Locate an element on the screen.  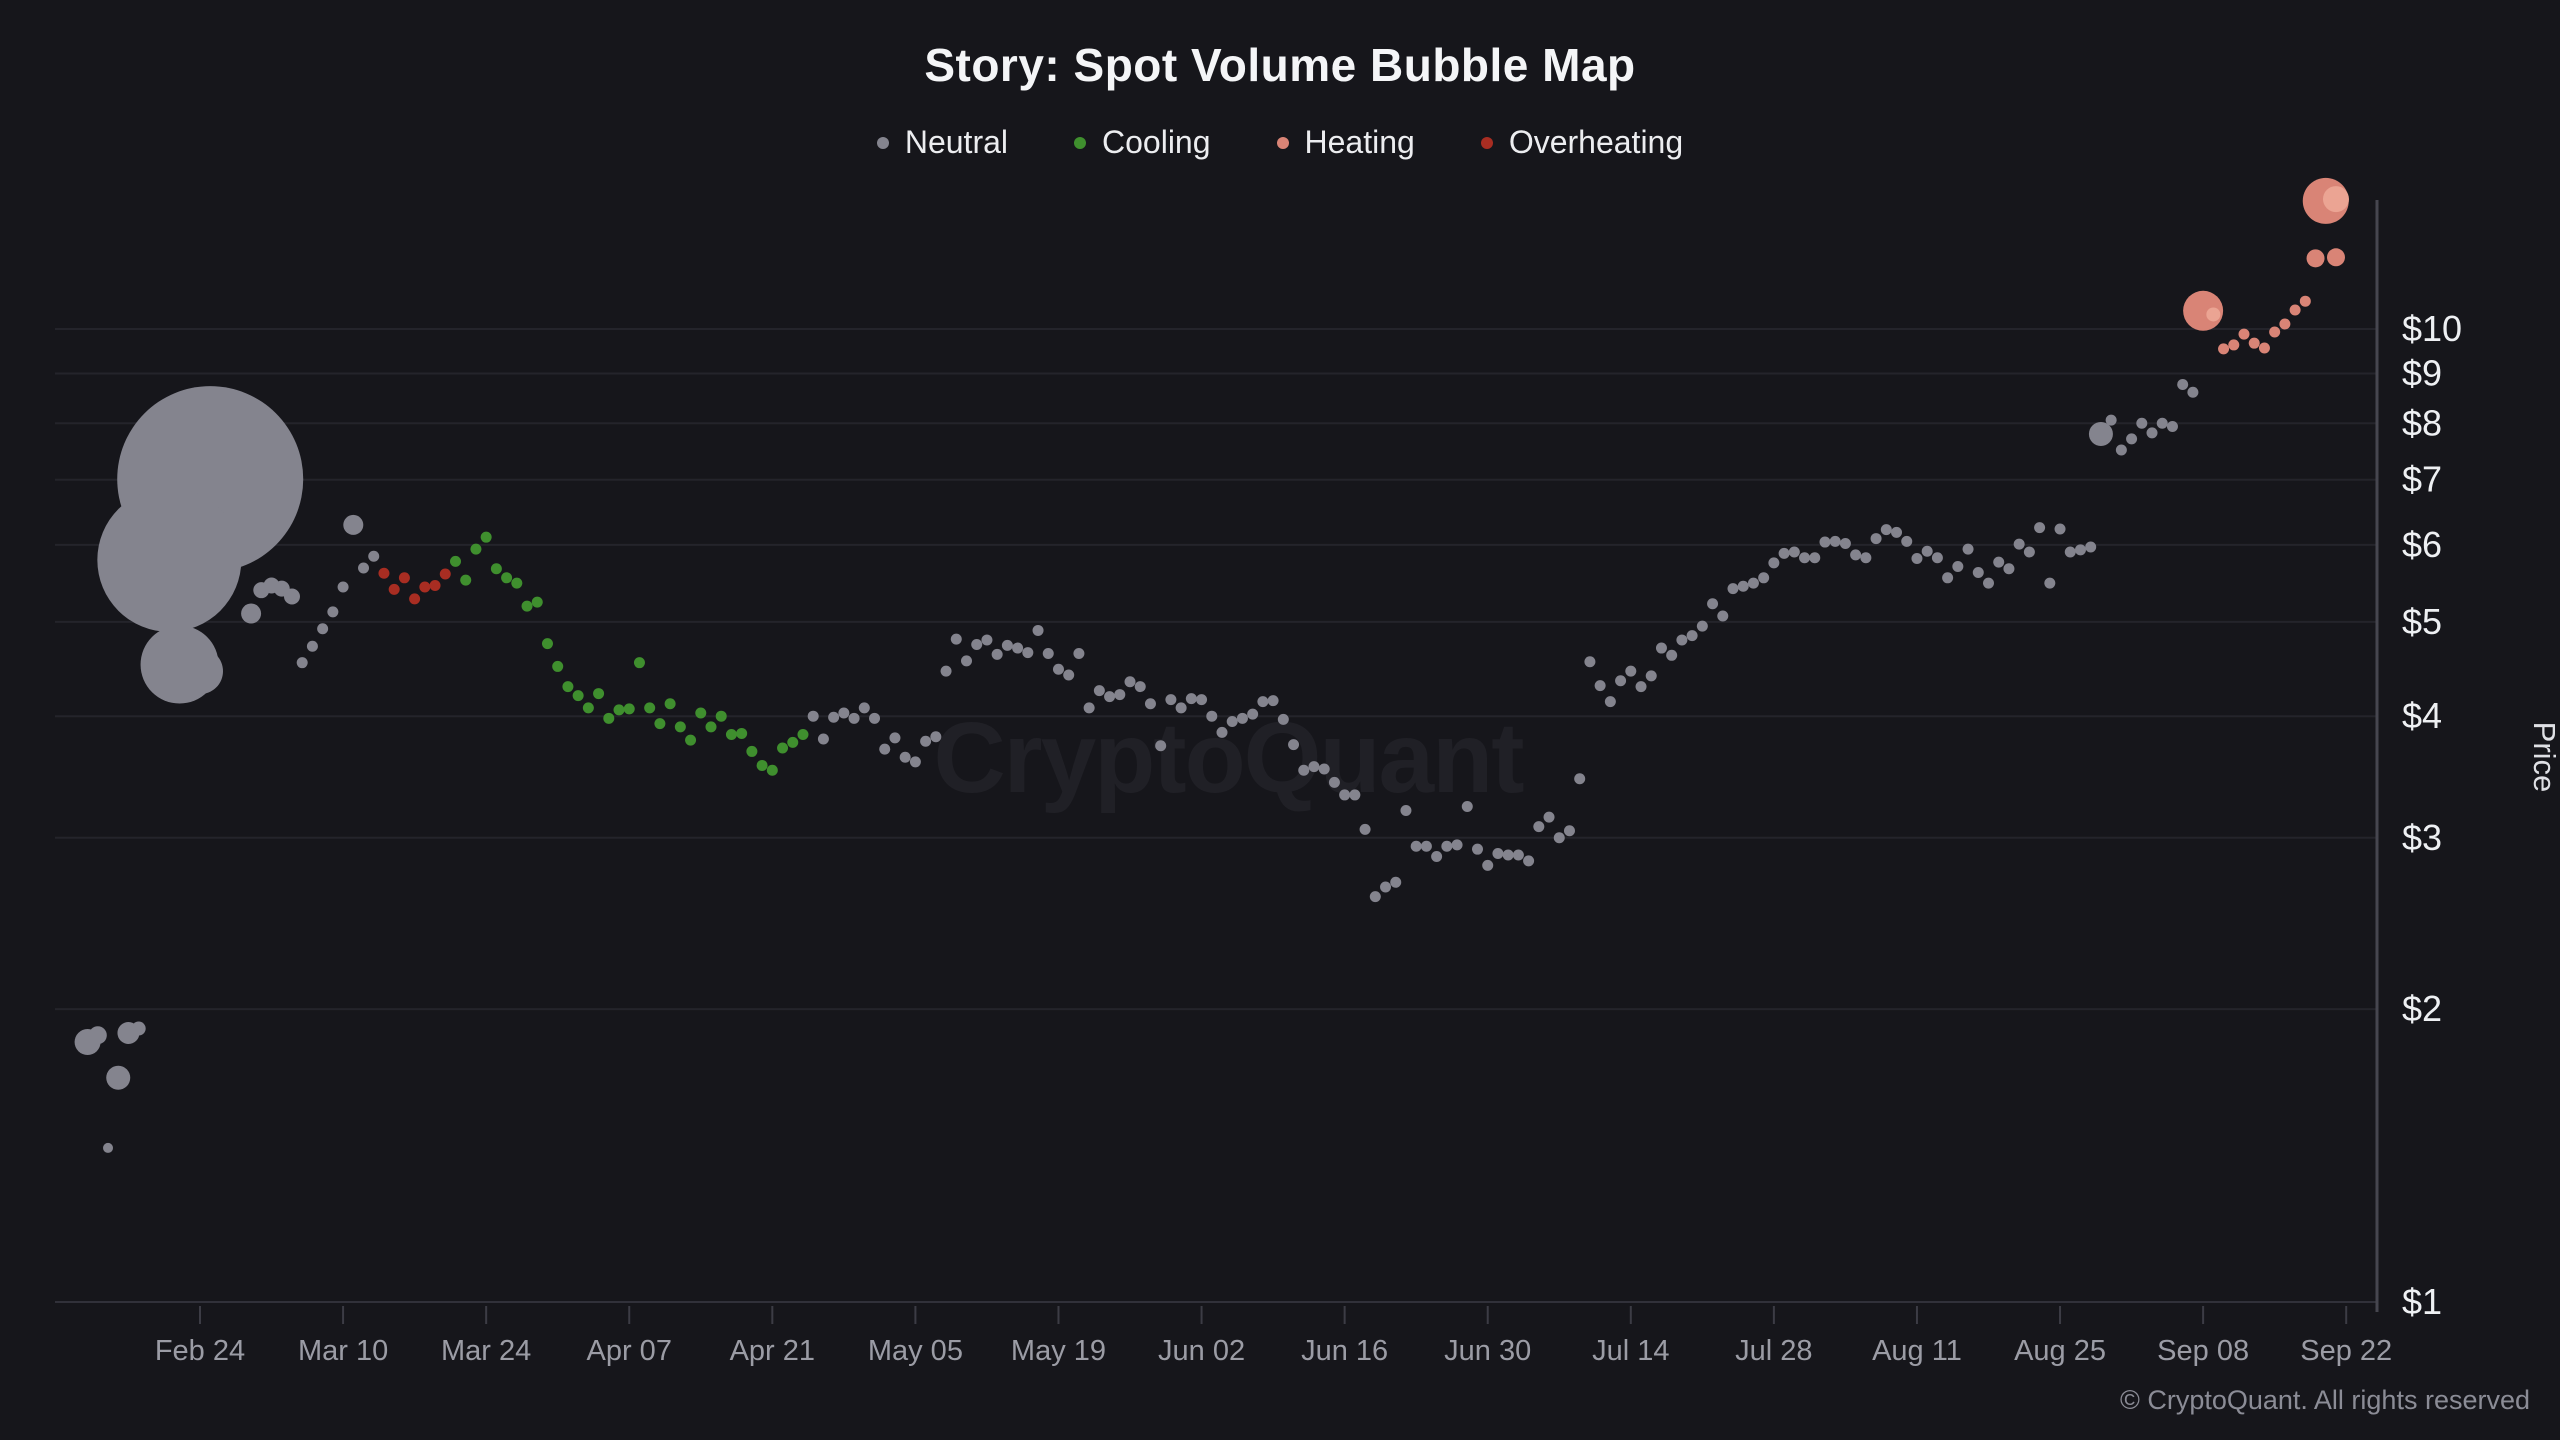
legend-item-cooling: Cooling is located at coordinates (1142, 142).